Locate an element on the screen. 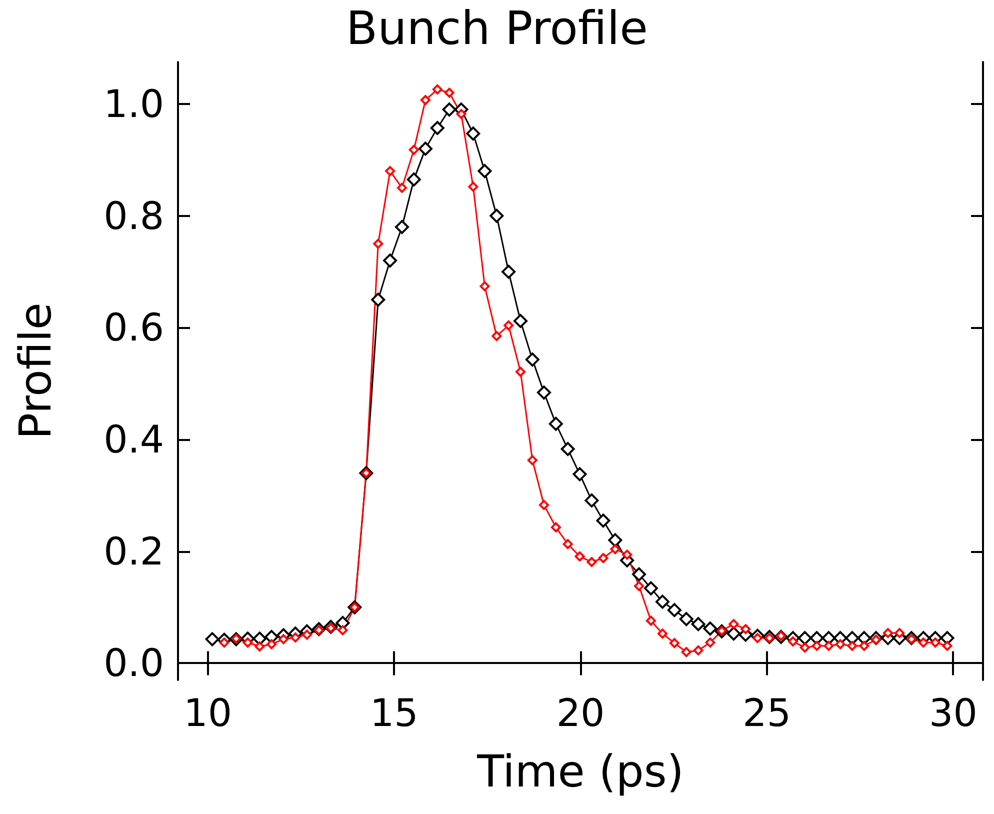  x-tick-label: 10 is located at coordinates (208, 713).